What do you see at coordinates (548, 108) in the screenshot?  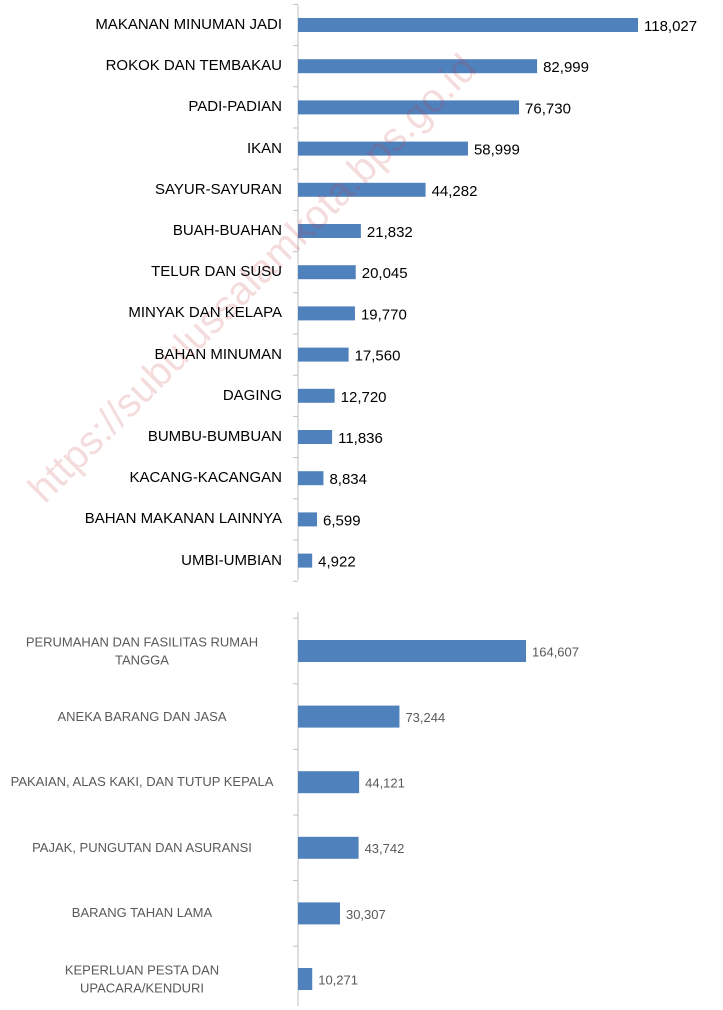 I see `value-label: 76,730` at bounding box center [548, 108].